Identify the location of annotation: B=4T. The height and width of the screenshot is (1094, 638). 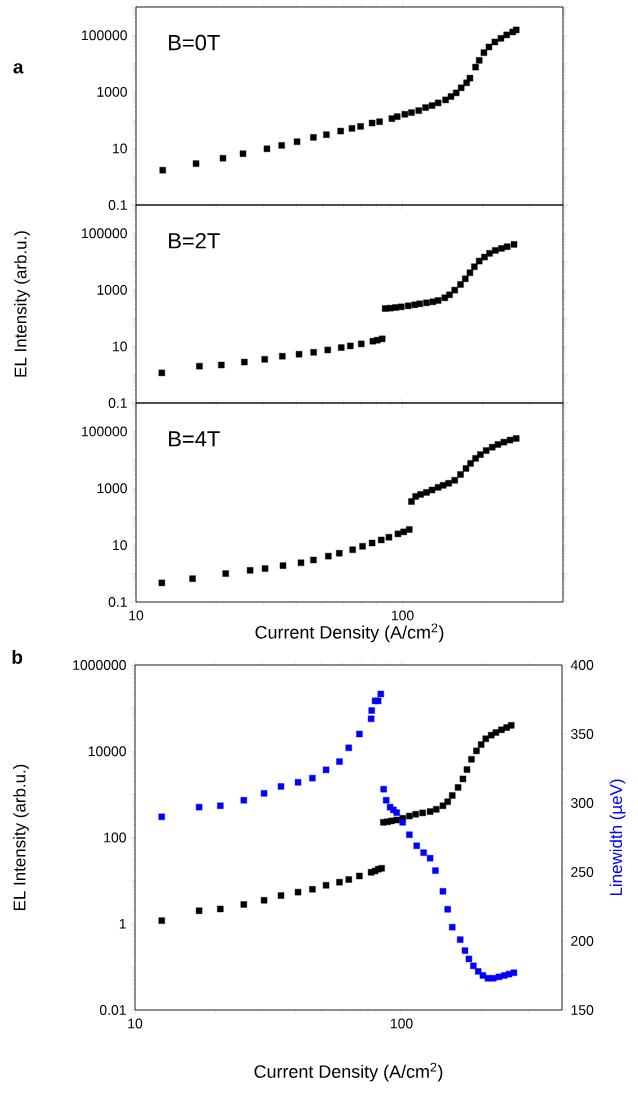
(194, 439).